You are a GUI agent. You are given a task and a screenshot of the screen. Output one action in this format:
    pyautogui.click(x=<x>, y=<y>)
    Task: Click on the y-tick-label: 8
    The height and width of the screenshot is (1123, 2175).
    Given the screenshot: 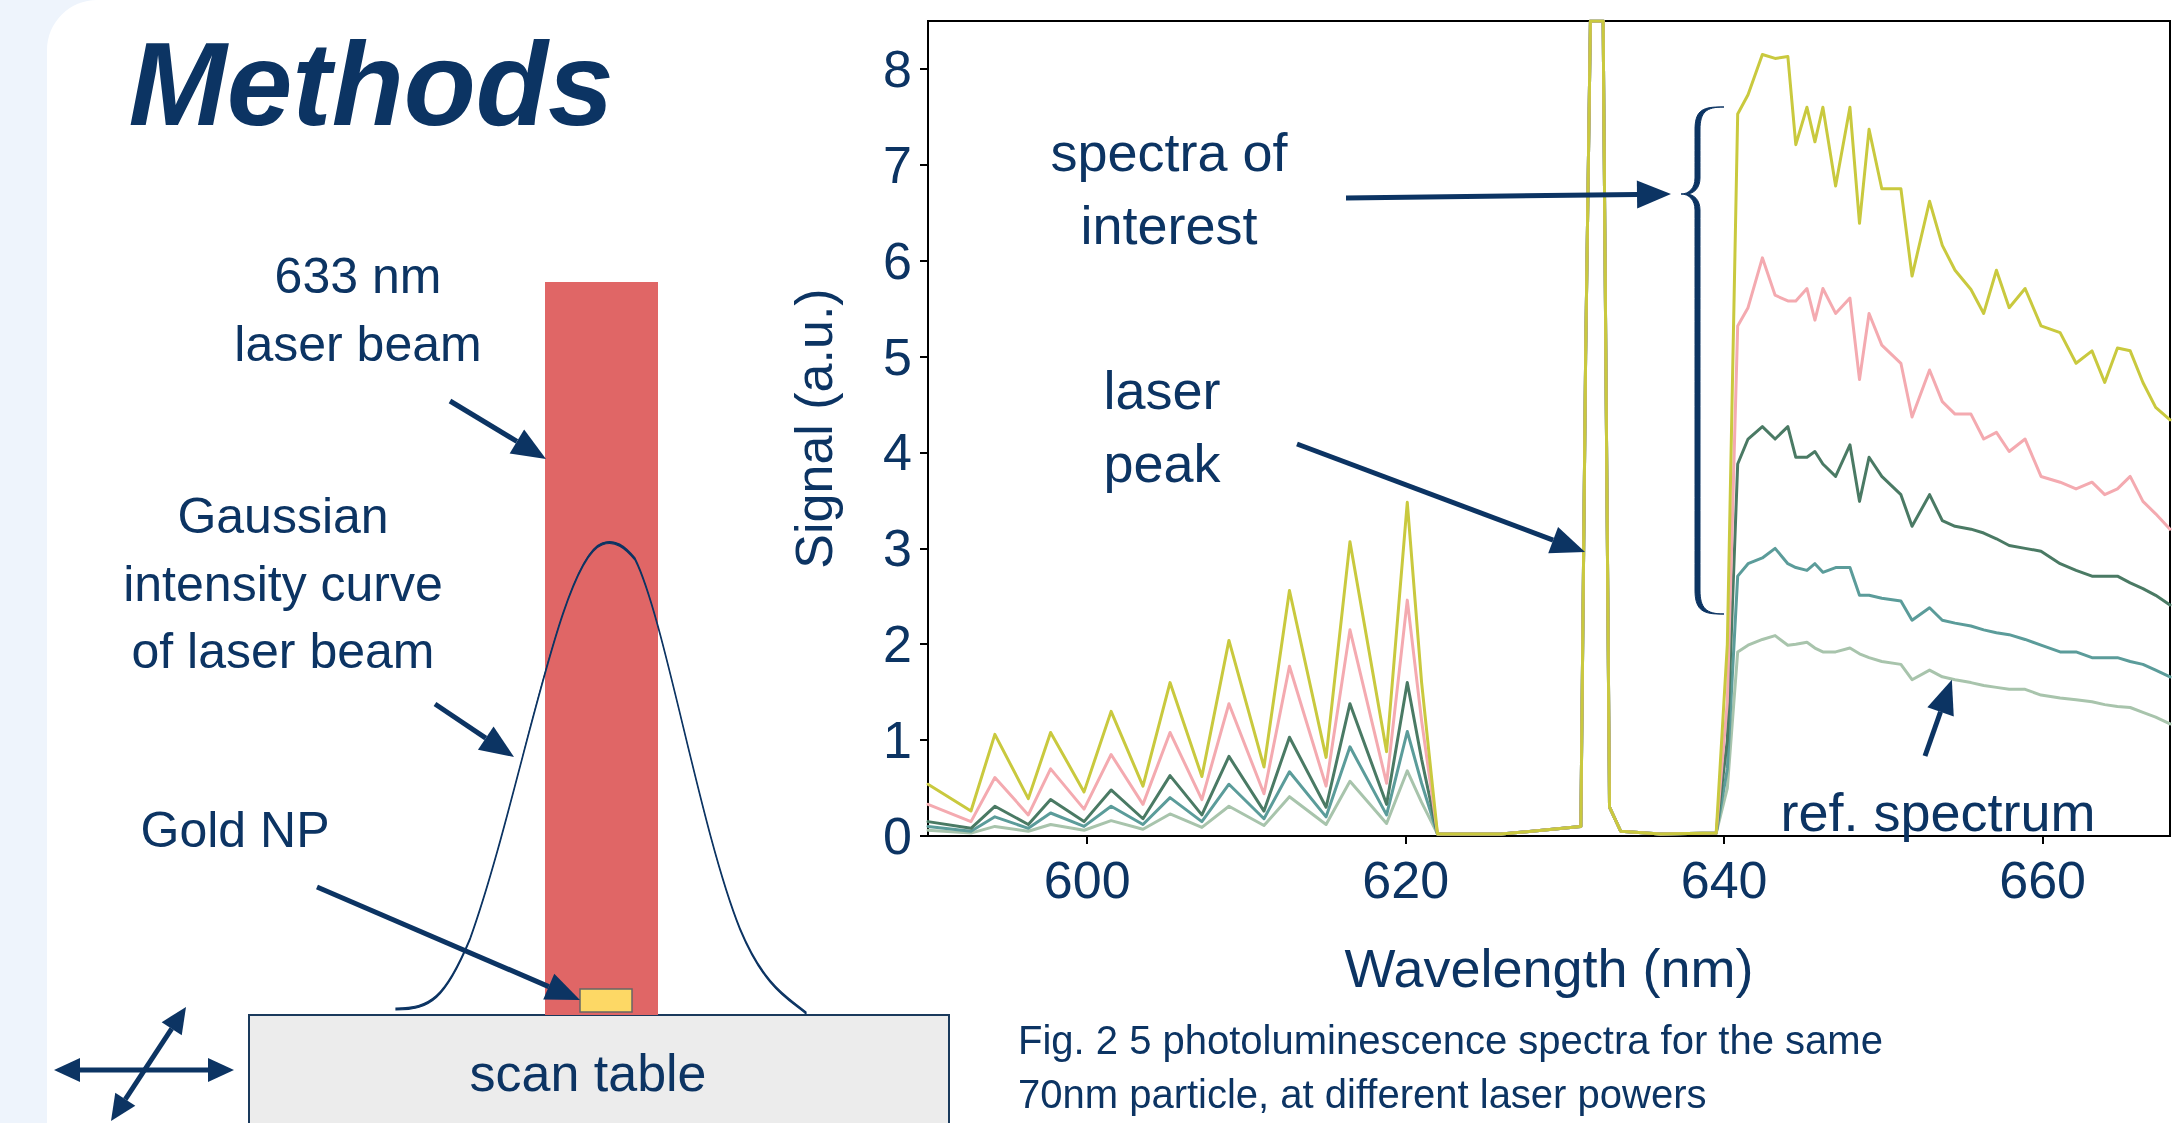 What is the action you would take?
    pyautogui.click(x=897, y=68)
    